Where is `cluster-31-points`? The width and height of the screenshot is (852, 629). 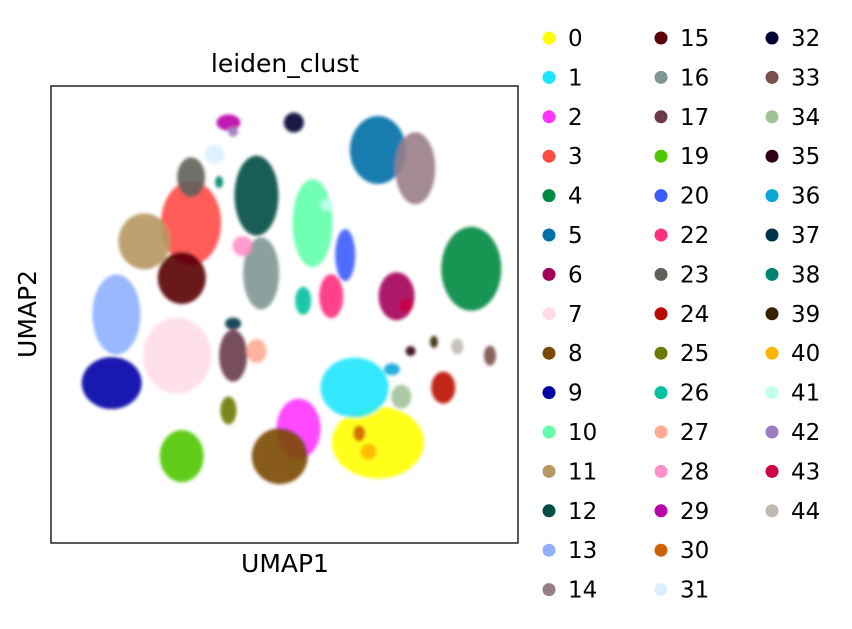
cluster-31-points is located at coordinates (214, 154).